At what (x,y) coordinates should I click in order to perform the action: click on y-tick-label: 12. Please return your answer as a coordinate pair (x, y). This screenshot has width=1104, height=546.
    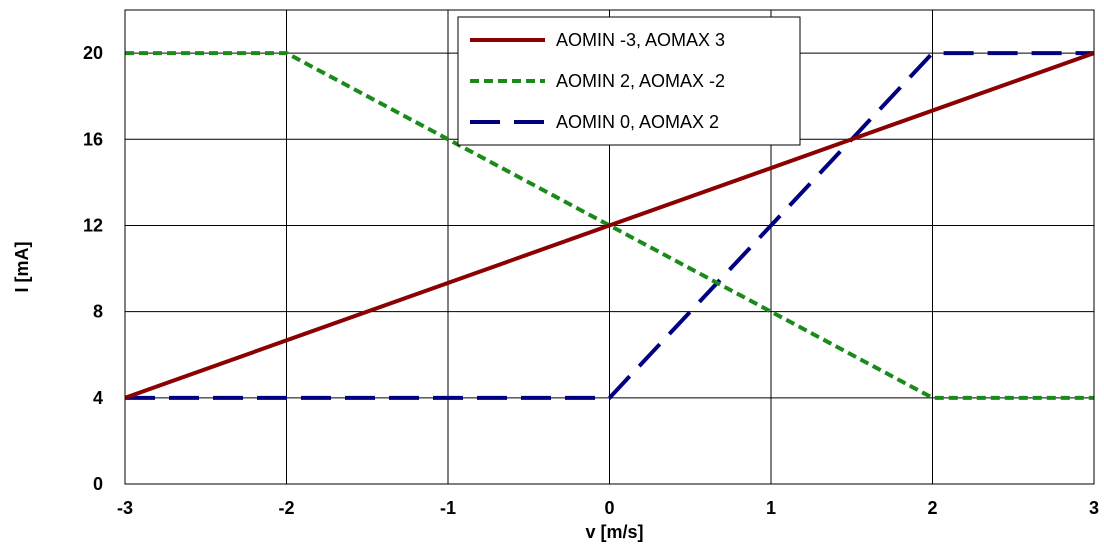
    Looking at the image, I should click on (93, 225).